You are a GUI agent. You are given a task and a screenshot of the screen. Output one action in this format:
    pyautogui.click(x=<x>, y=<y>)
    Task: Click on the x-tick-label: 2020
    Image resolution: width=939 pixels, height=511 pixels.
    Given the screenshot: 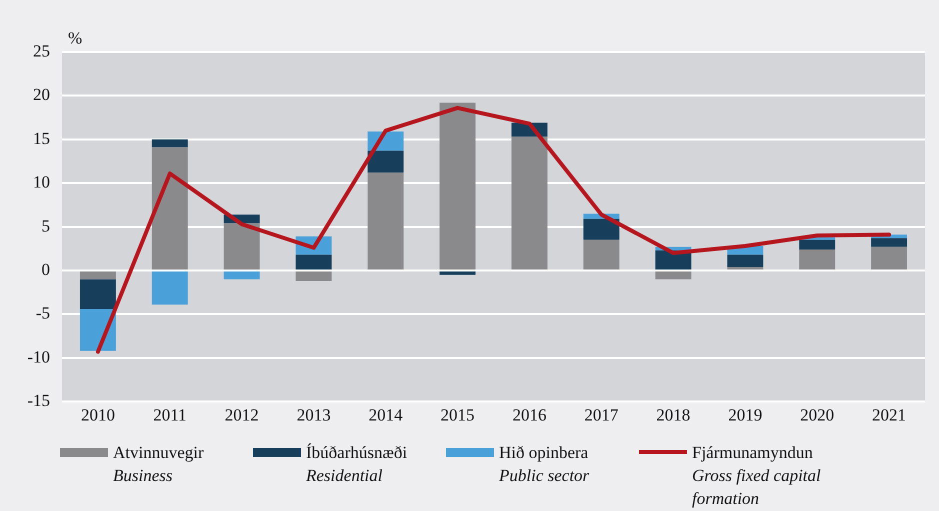 What is the action you would take?
    pyautogui.click(x=817, y=414)
    